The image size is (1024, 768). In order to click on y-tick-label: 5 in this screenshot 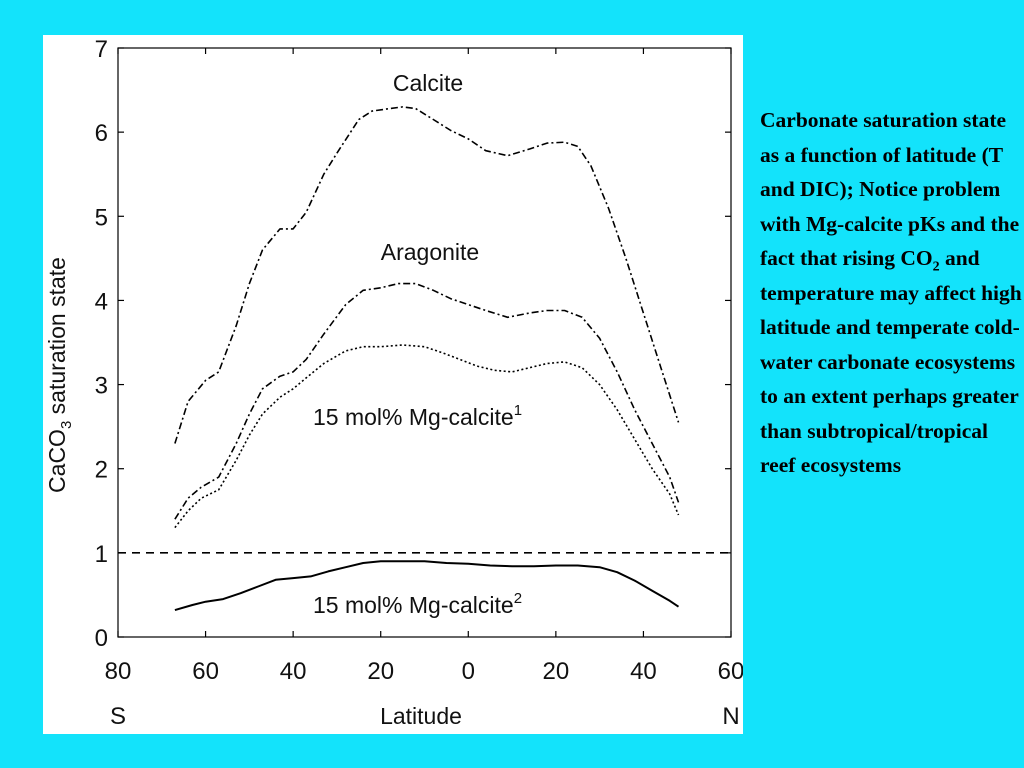, I will do `click(101, 217)`.